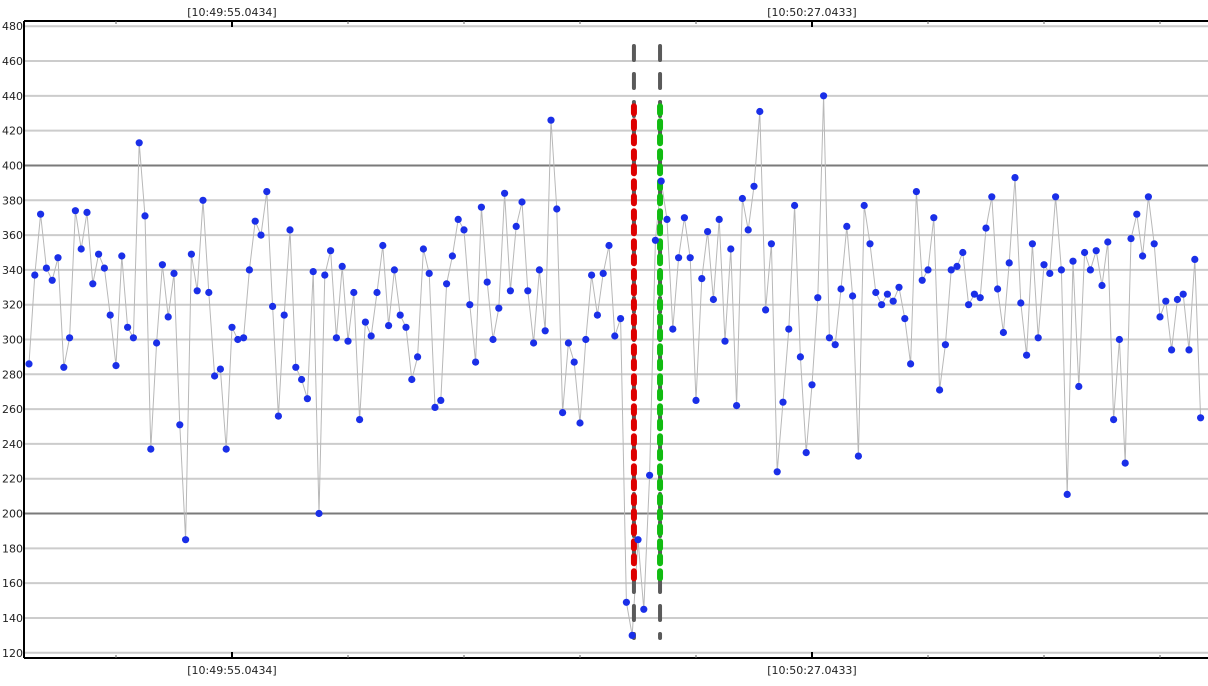  Describe the element at coordinates (12, 340) in the screenshot. I see `y-tick-label: 300` at that location.